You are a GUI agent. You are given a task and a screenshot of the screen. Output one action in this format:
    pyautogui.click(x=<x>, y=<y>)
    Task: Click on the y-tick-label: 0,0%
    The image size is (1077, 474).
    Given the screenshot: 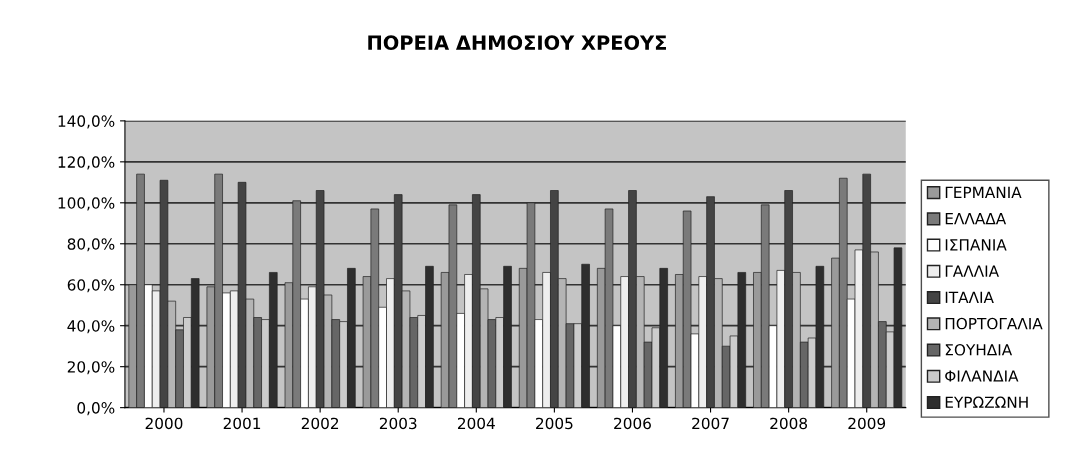 What is the action you would take?
    pyautogui.click(x=96, y=409)
    